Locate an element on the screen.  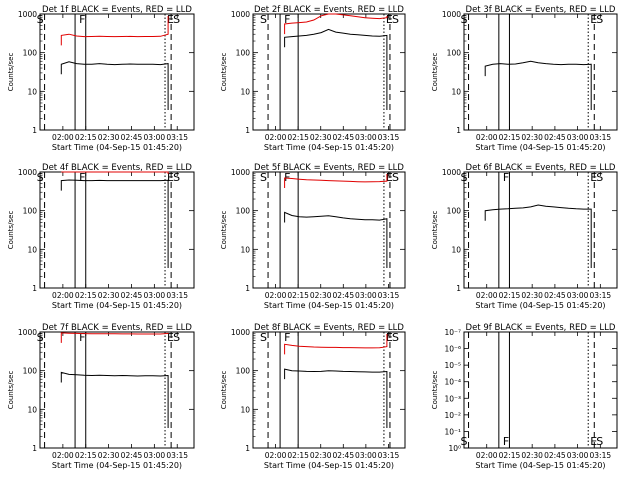
y-tick-label: 10⁻³ is located at coordinates (452, 398).